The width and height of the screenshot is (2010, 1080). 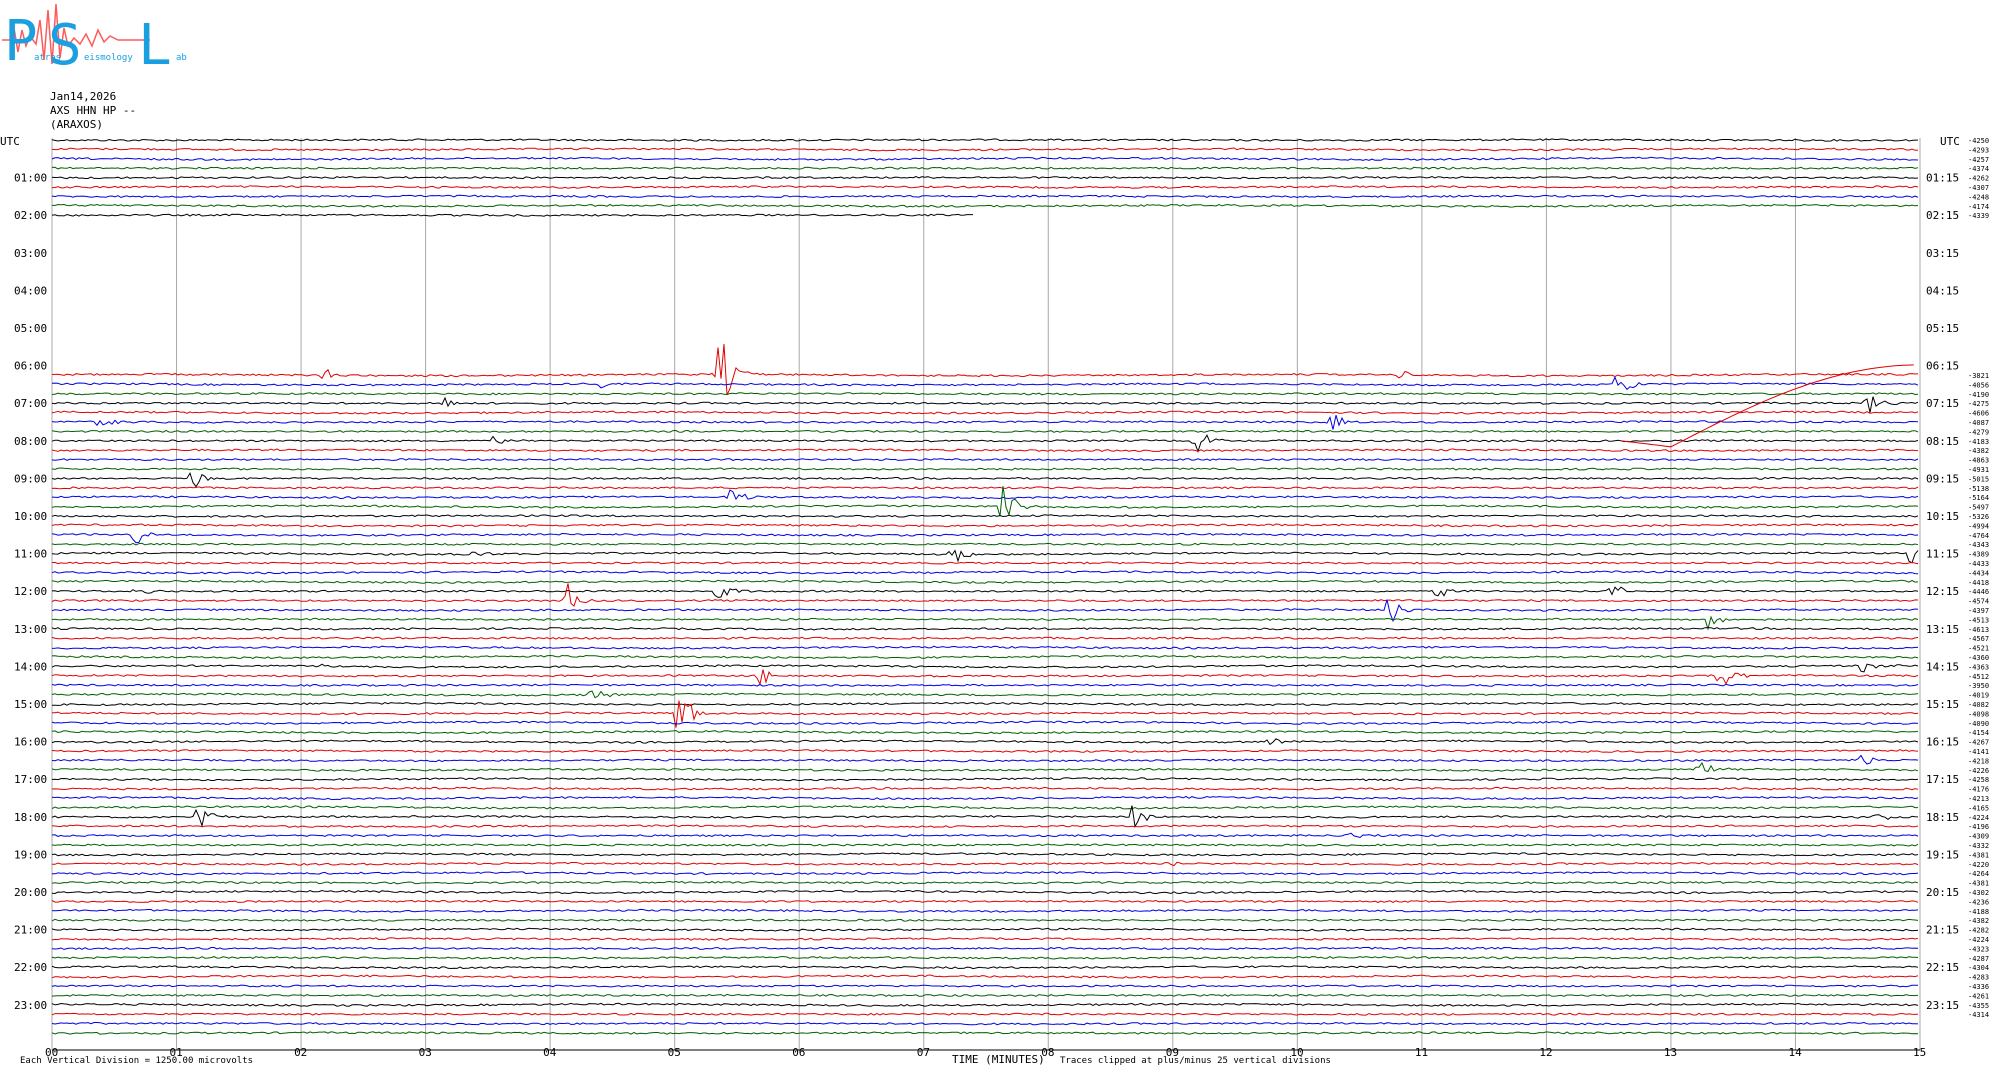 What do you see at coordinates (30, 403) in the screenshot?
I see `left-time-label: 07:00` at bounding box center [30, 403].